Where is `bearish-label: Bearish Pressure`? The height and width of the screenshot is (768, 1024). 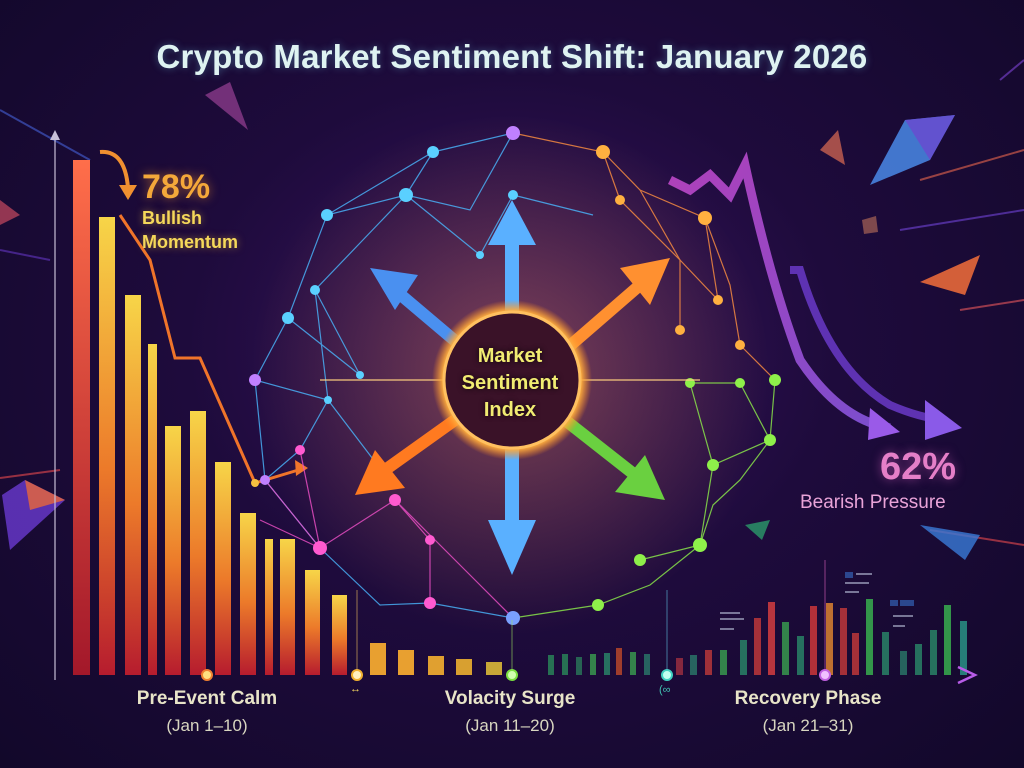 bearish-label: Bearish Pressure is located at coordinates (873, 502).